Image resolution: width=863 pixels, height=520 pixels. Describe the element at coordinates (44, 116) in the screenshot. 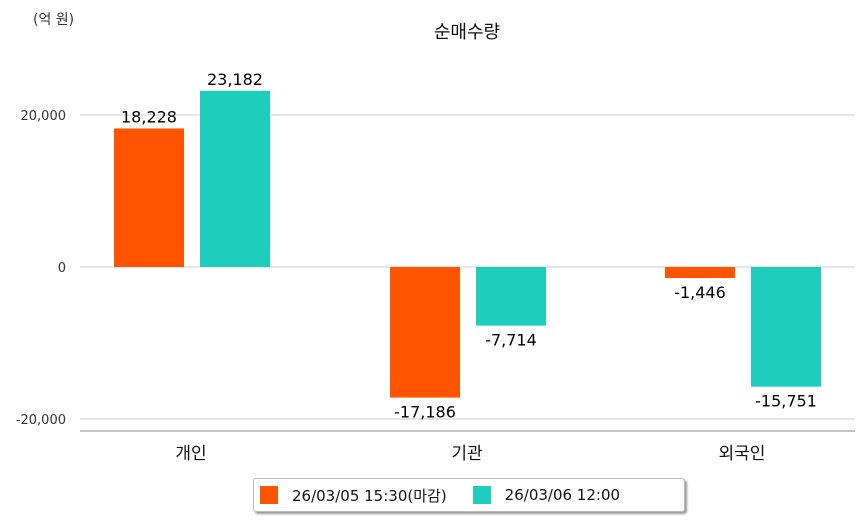

I see `y-tick-label: 20,000` at that location.